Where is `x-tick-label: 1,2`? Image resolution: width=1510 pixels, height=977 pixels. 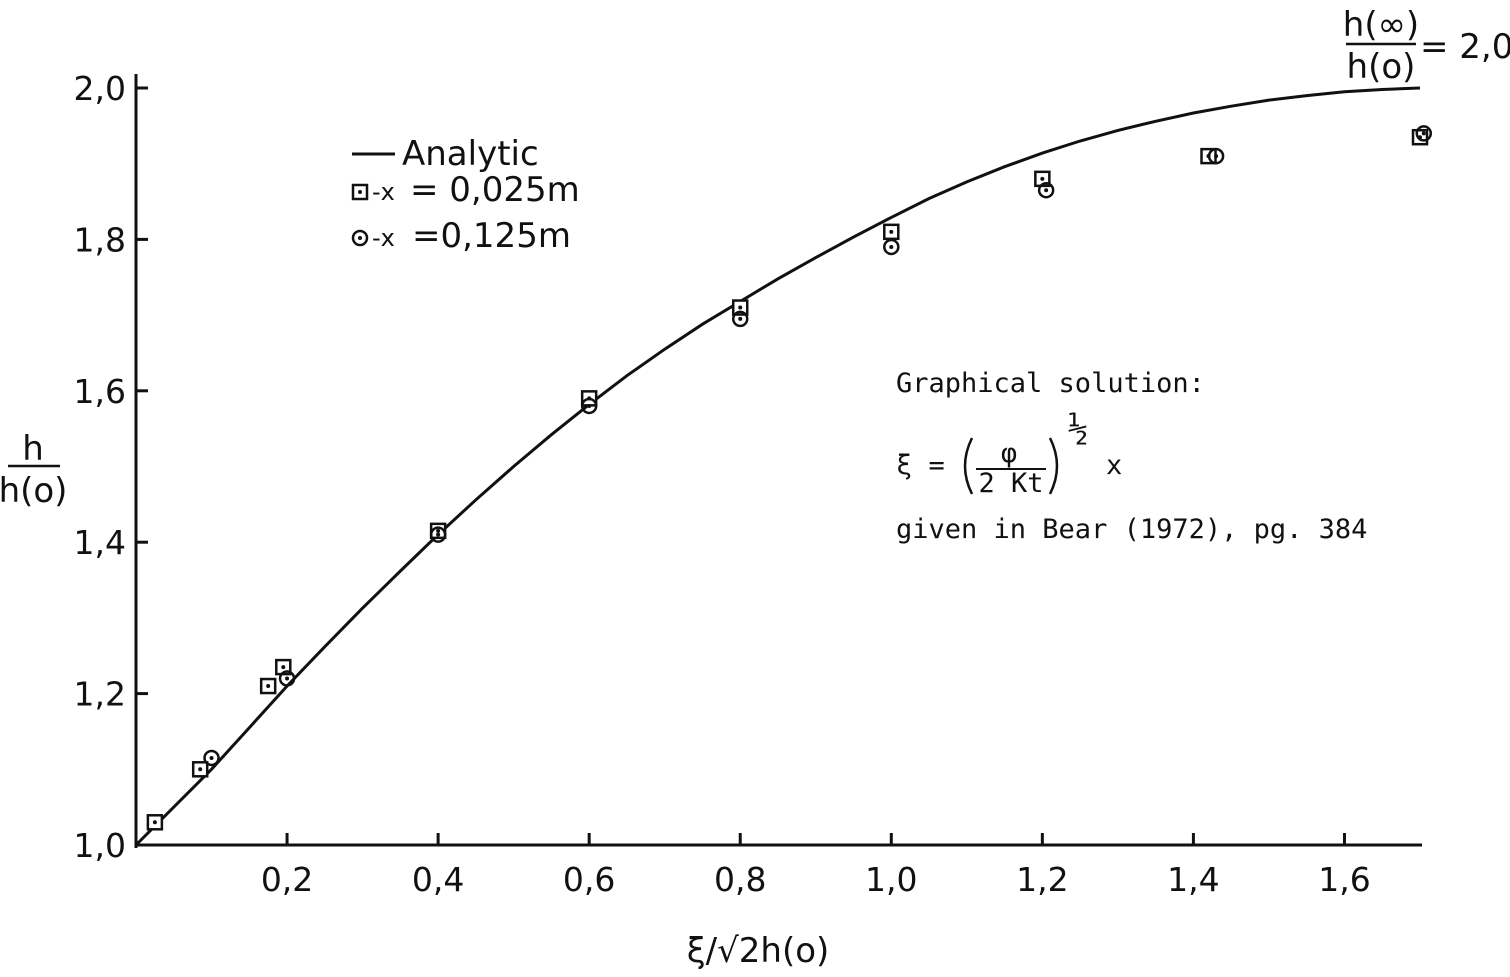
x-tick-label: 1,2 is located at coordinates (1042, 879).